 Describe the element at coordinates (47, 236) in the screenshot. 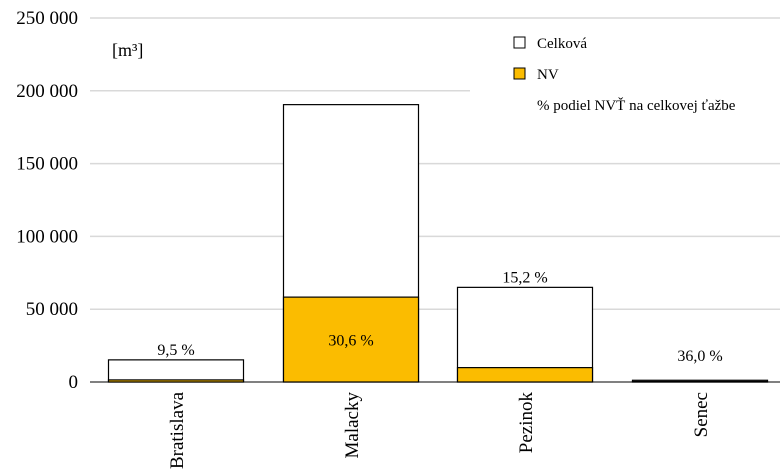

I see `y-tick-label: 100 000` at that location.